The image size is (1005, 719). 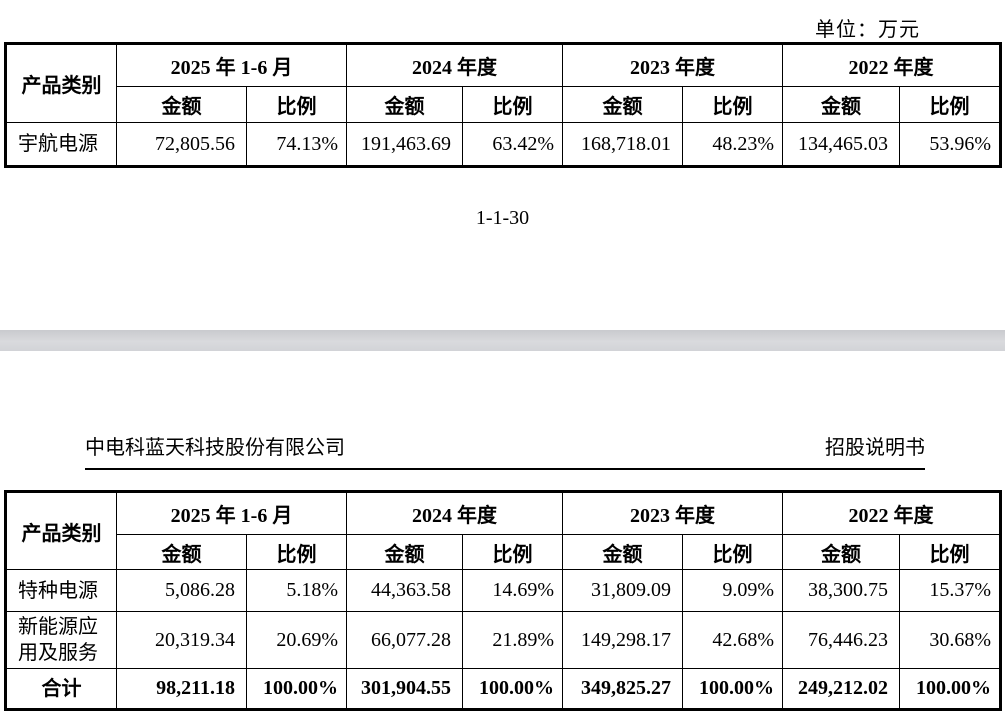 What do you see at coordinates (61, 590) in the screenshot?
I see `row-label: 特种电源` at bounding box center [61, 590].